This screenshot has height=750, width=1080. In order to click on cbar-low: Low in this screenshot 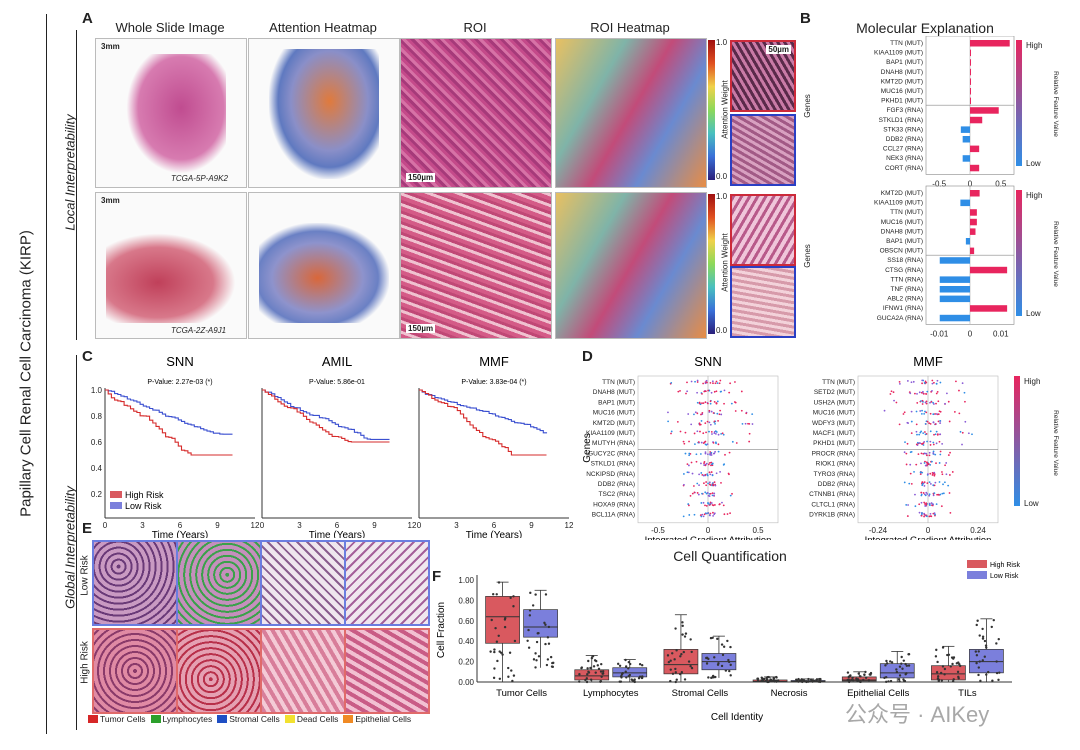, I will do `click(1033, 163)`.